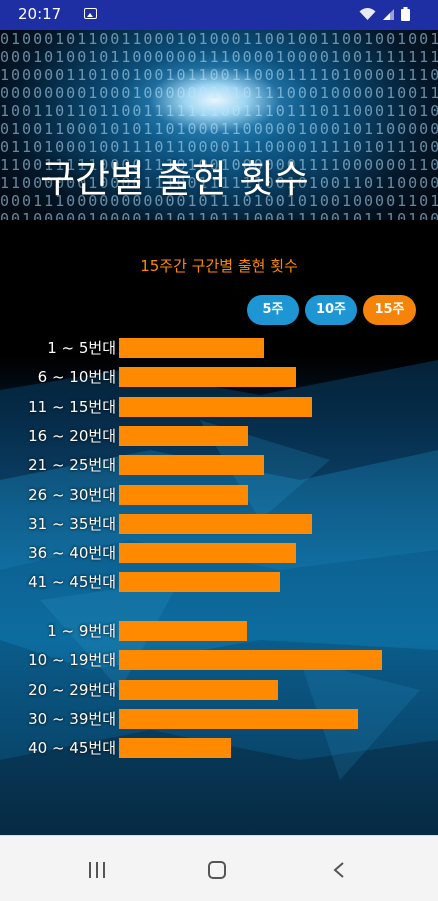 This screenshot has height=901, width=438. I want to click on signal-icon, so click(388, 14).